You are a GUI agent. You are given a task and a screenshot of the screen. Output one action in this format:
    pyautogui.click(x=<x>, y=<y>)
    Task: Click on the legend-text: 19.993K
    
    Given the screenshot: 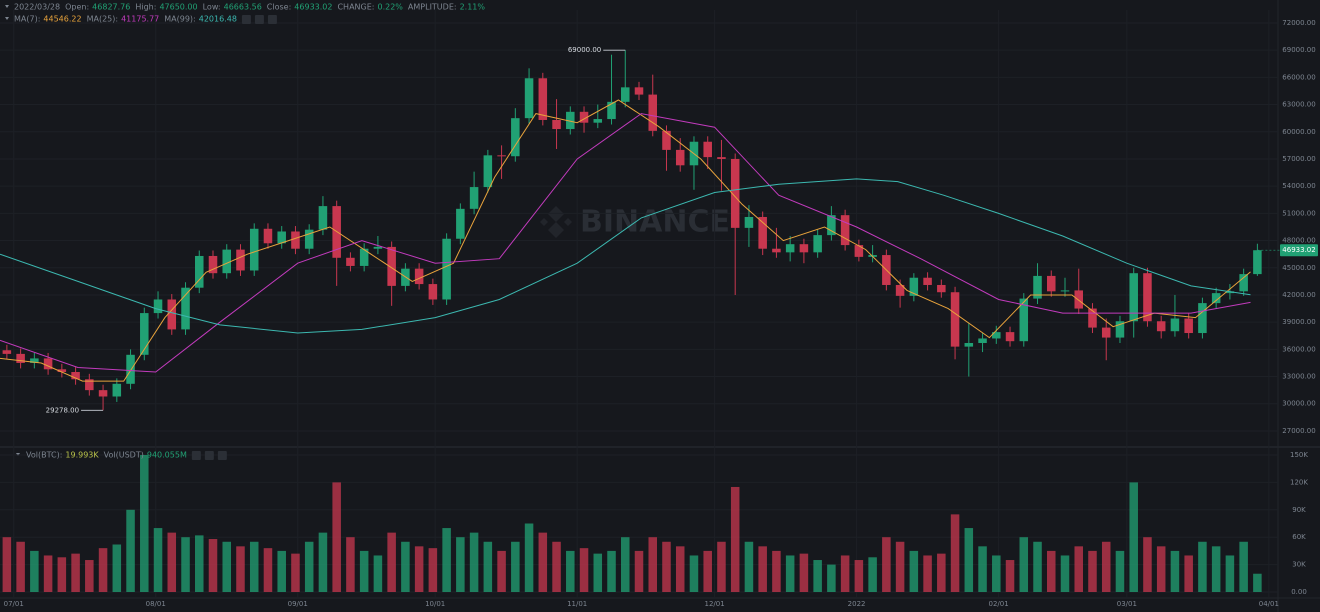 What is the action you would take?
    pyautogui.click(x=82, y=455)
    